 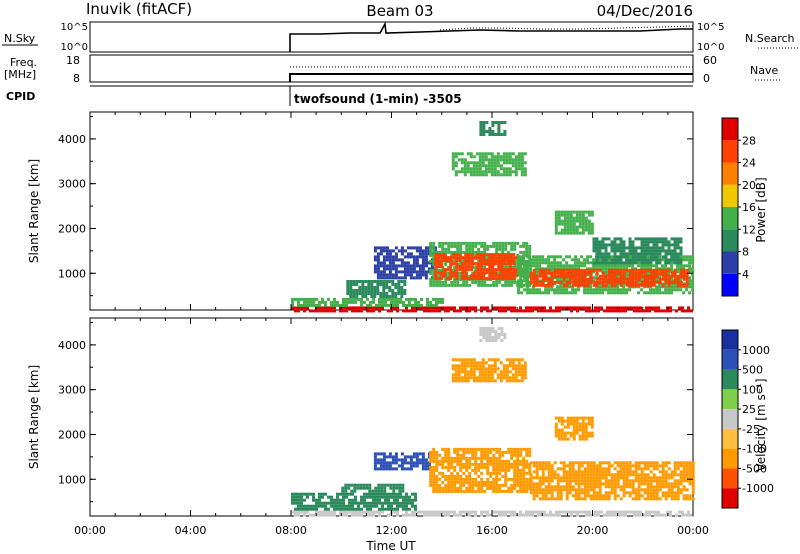 I want to click on power-ytick-label: 3000, so click(x=72, y=184).